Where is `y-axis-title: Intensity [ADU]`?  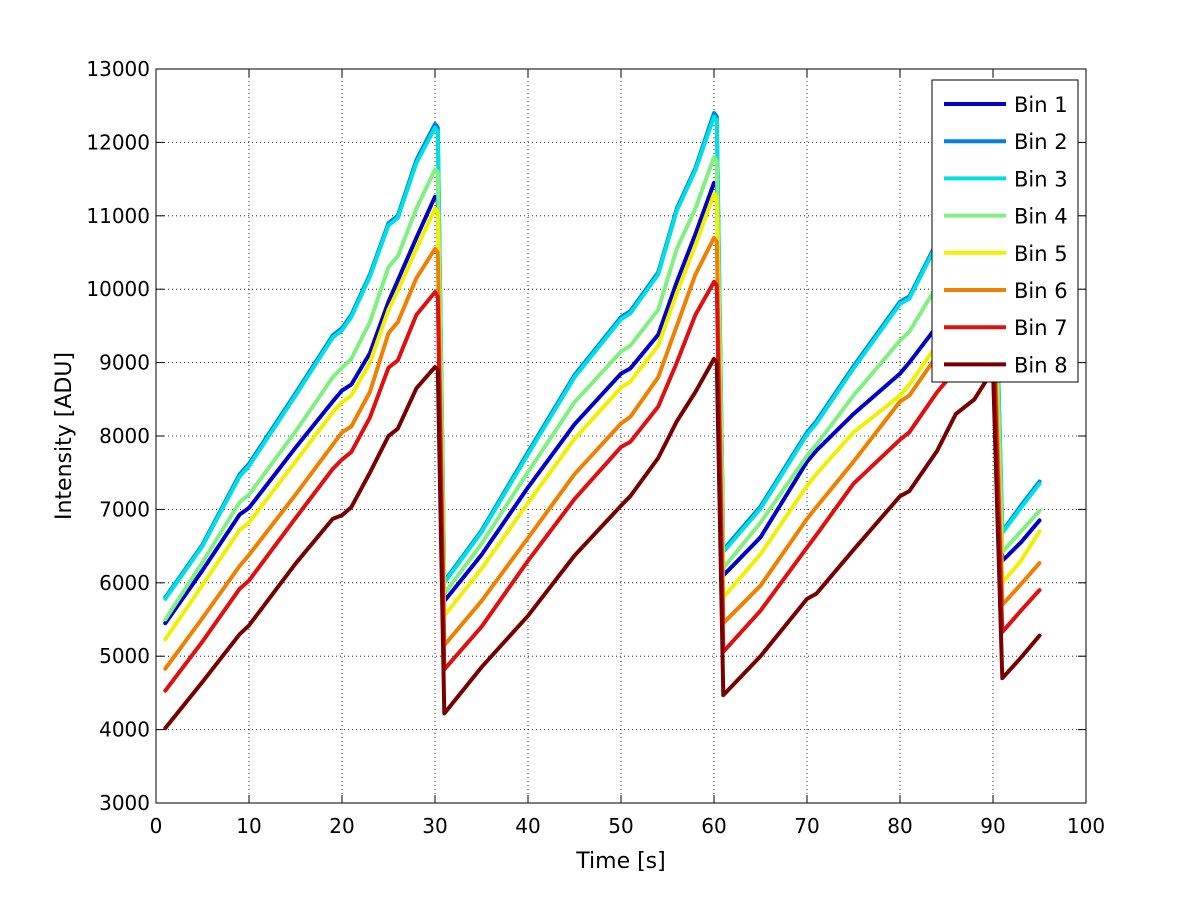
y-axis-title: Intensity [ADU] is located at coordinates (64, 436).